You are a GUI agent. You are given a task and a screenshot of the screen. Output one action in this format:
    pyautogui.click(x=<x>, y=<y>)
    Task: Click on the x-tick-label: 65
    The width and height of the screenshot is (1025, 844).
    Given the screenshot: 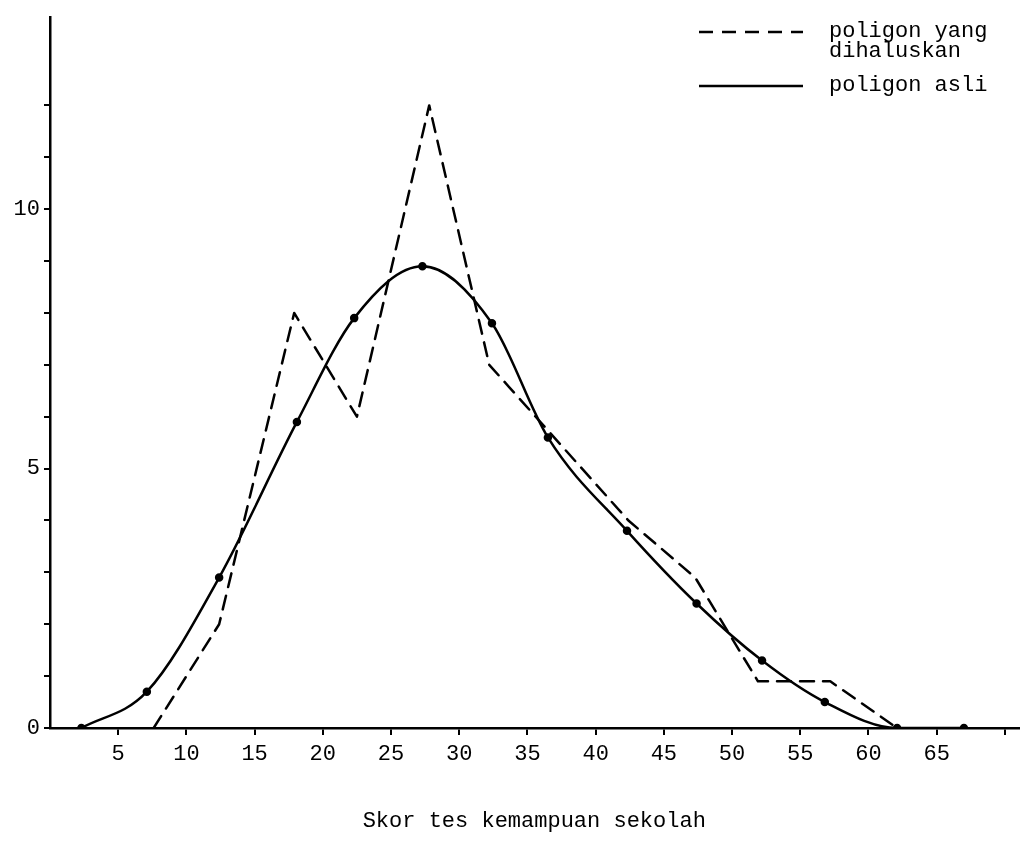 What is the action you would take?
    pyautogui.click(x=936, y=755)
    